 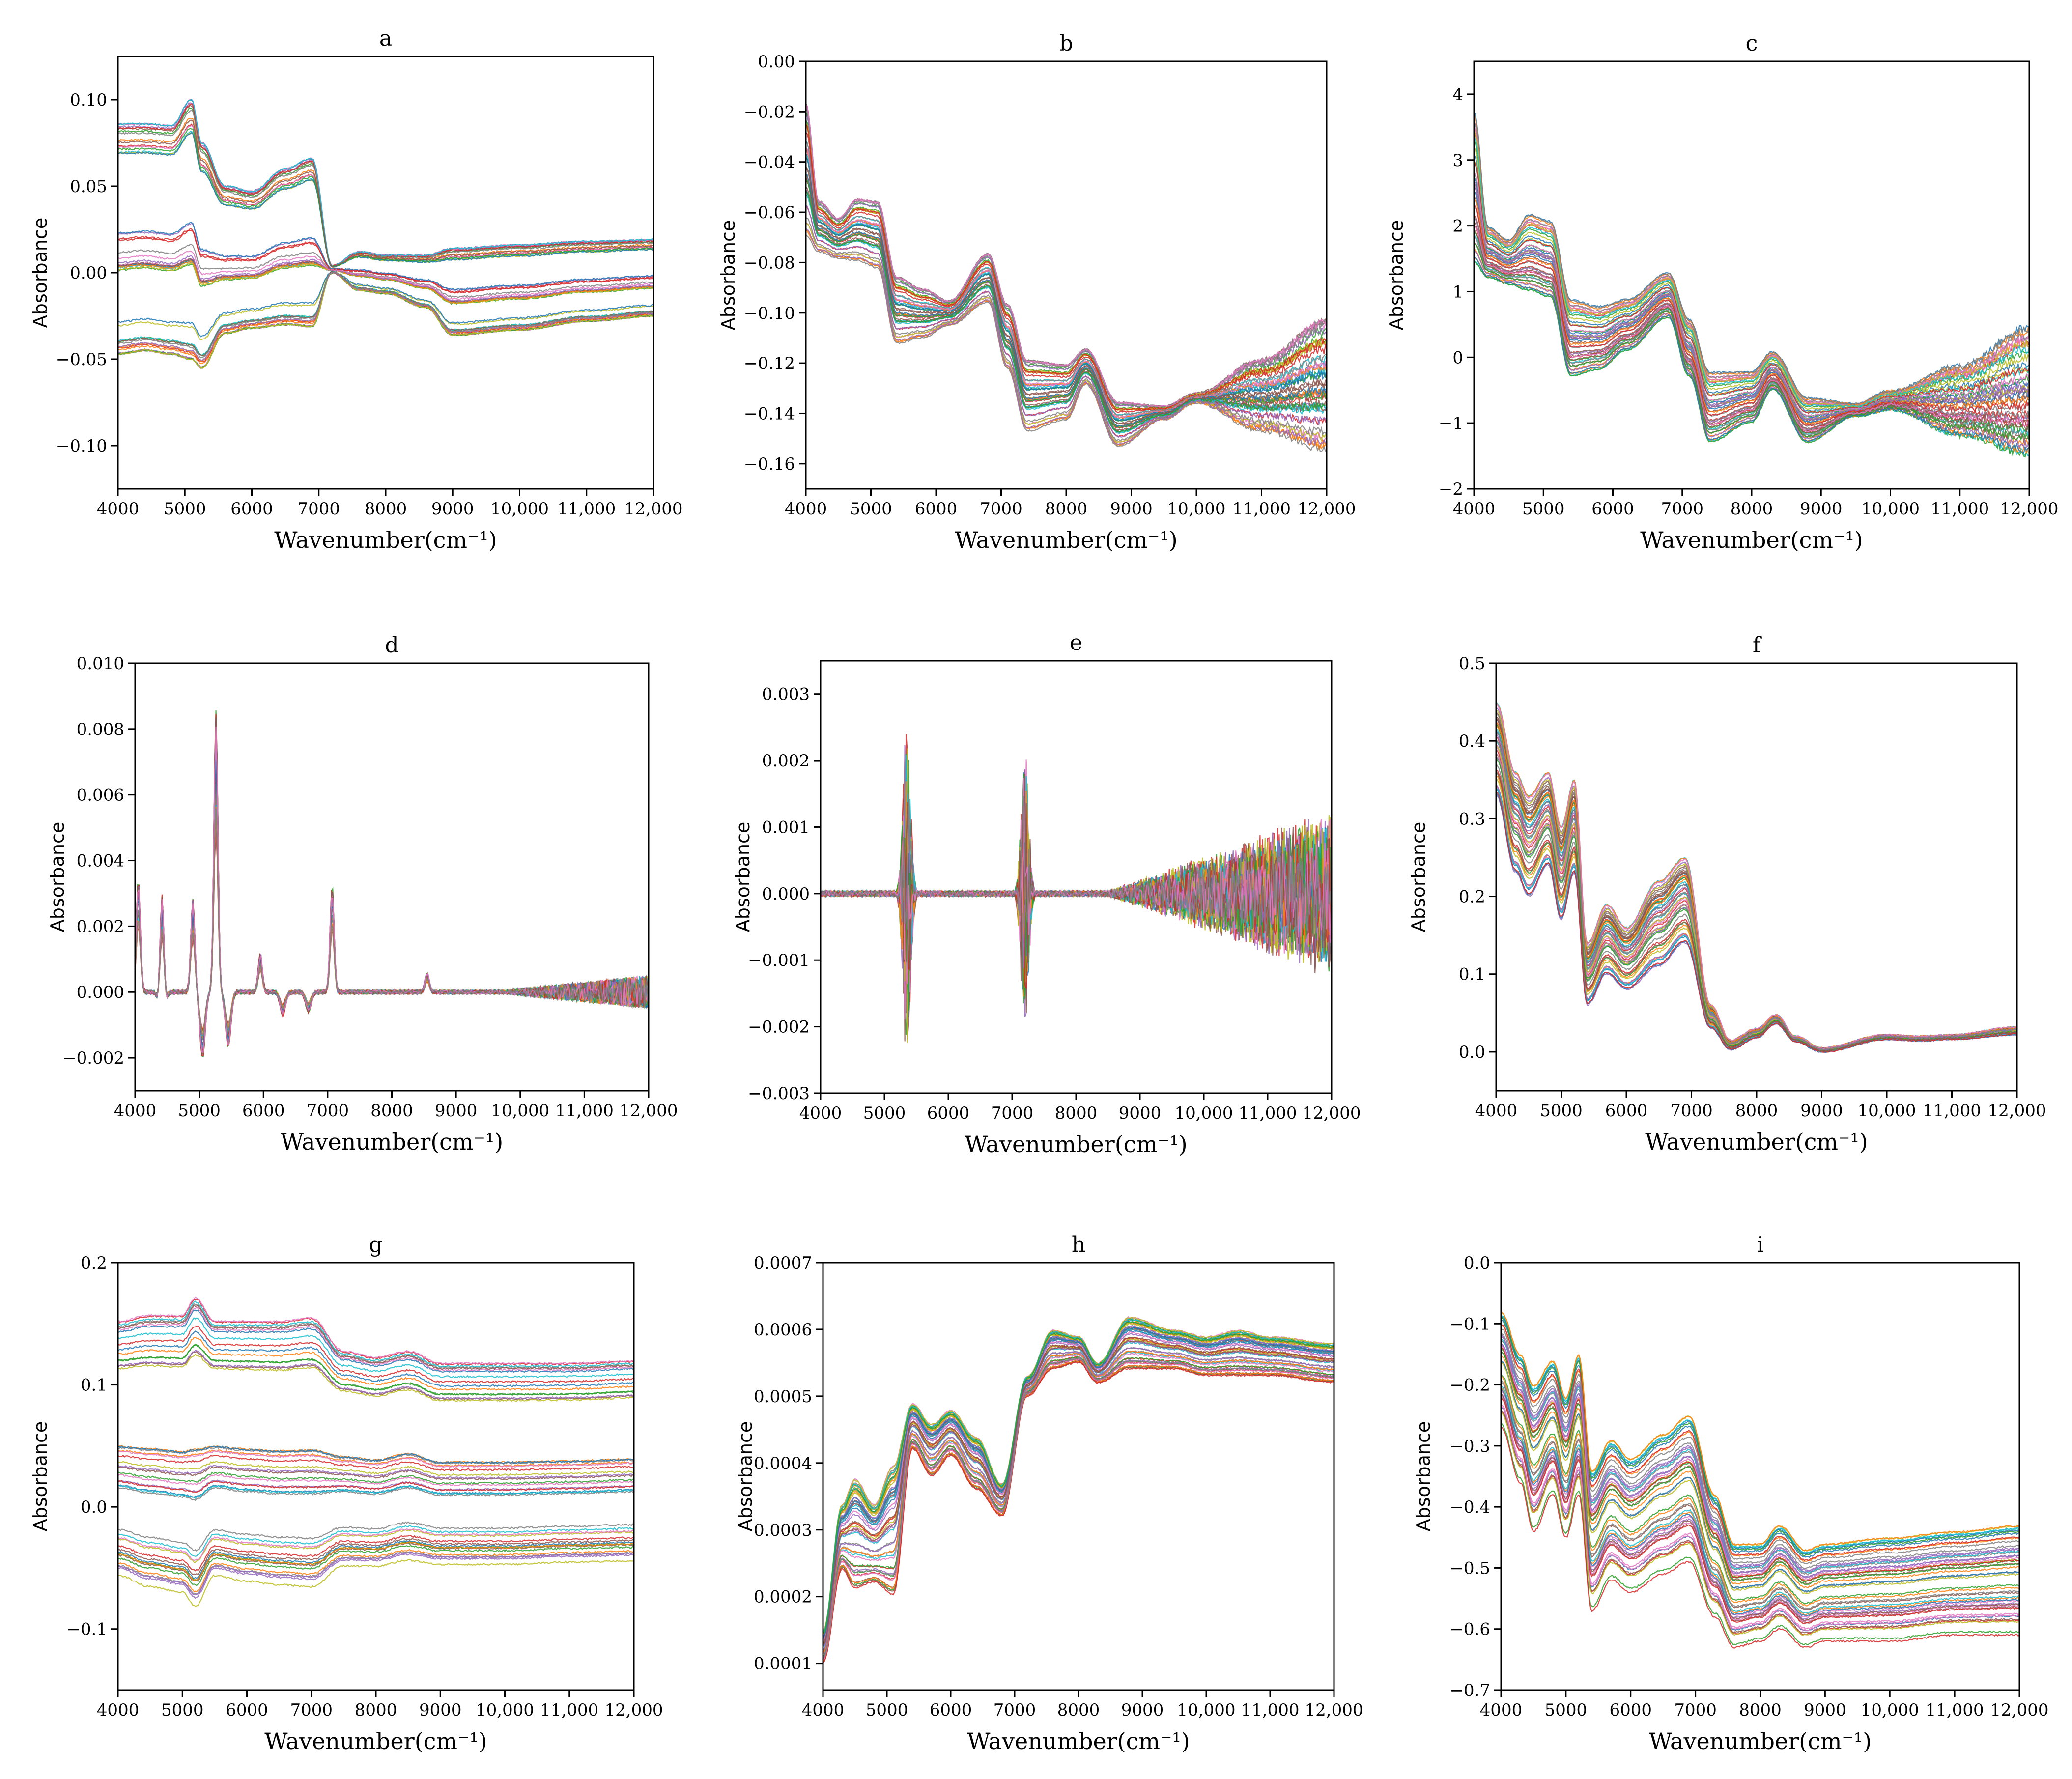 What do you see at coordinates (100, 664) in the screenshot?
I see `y-tick-label: 0.010` at bounding box center [100, 664].